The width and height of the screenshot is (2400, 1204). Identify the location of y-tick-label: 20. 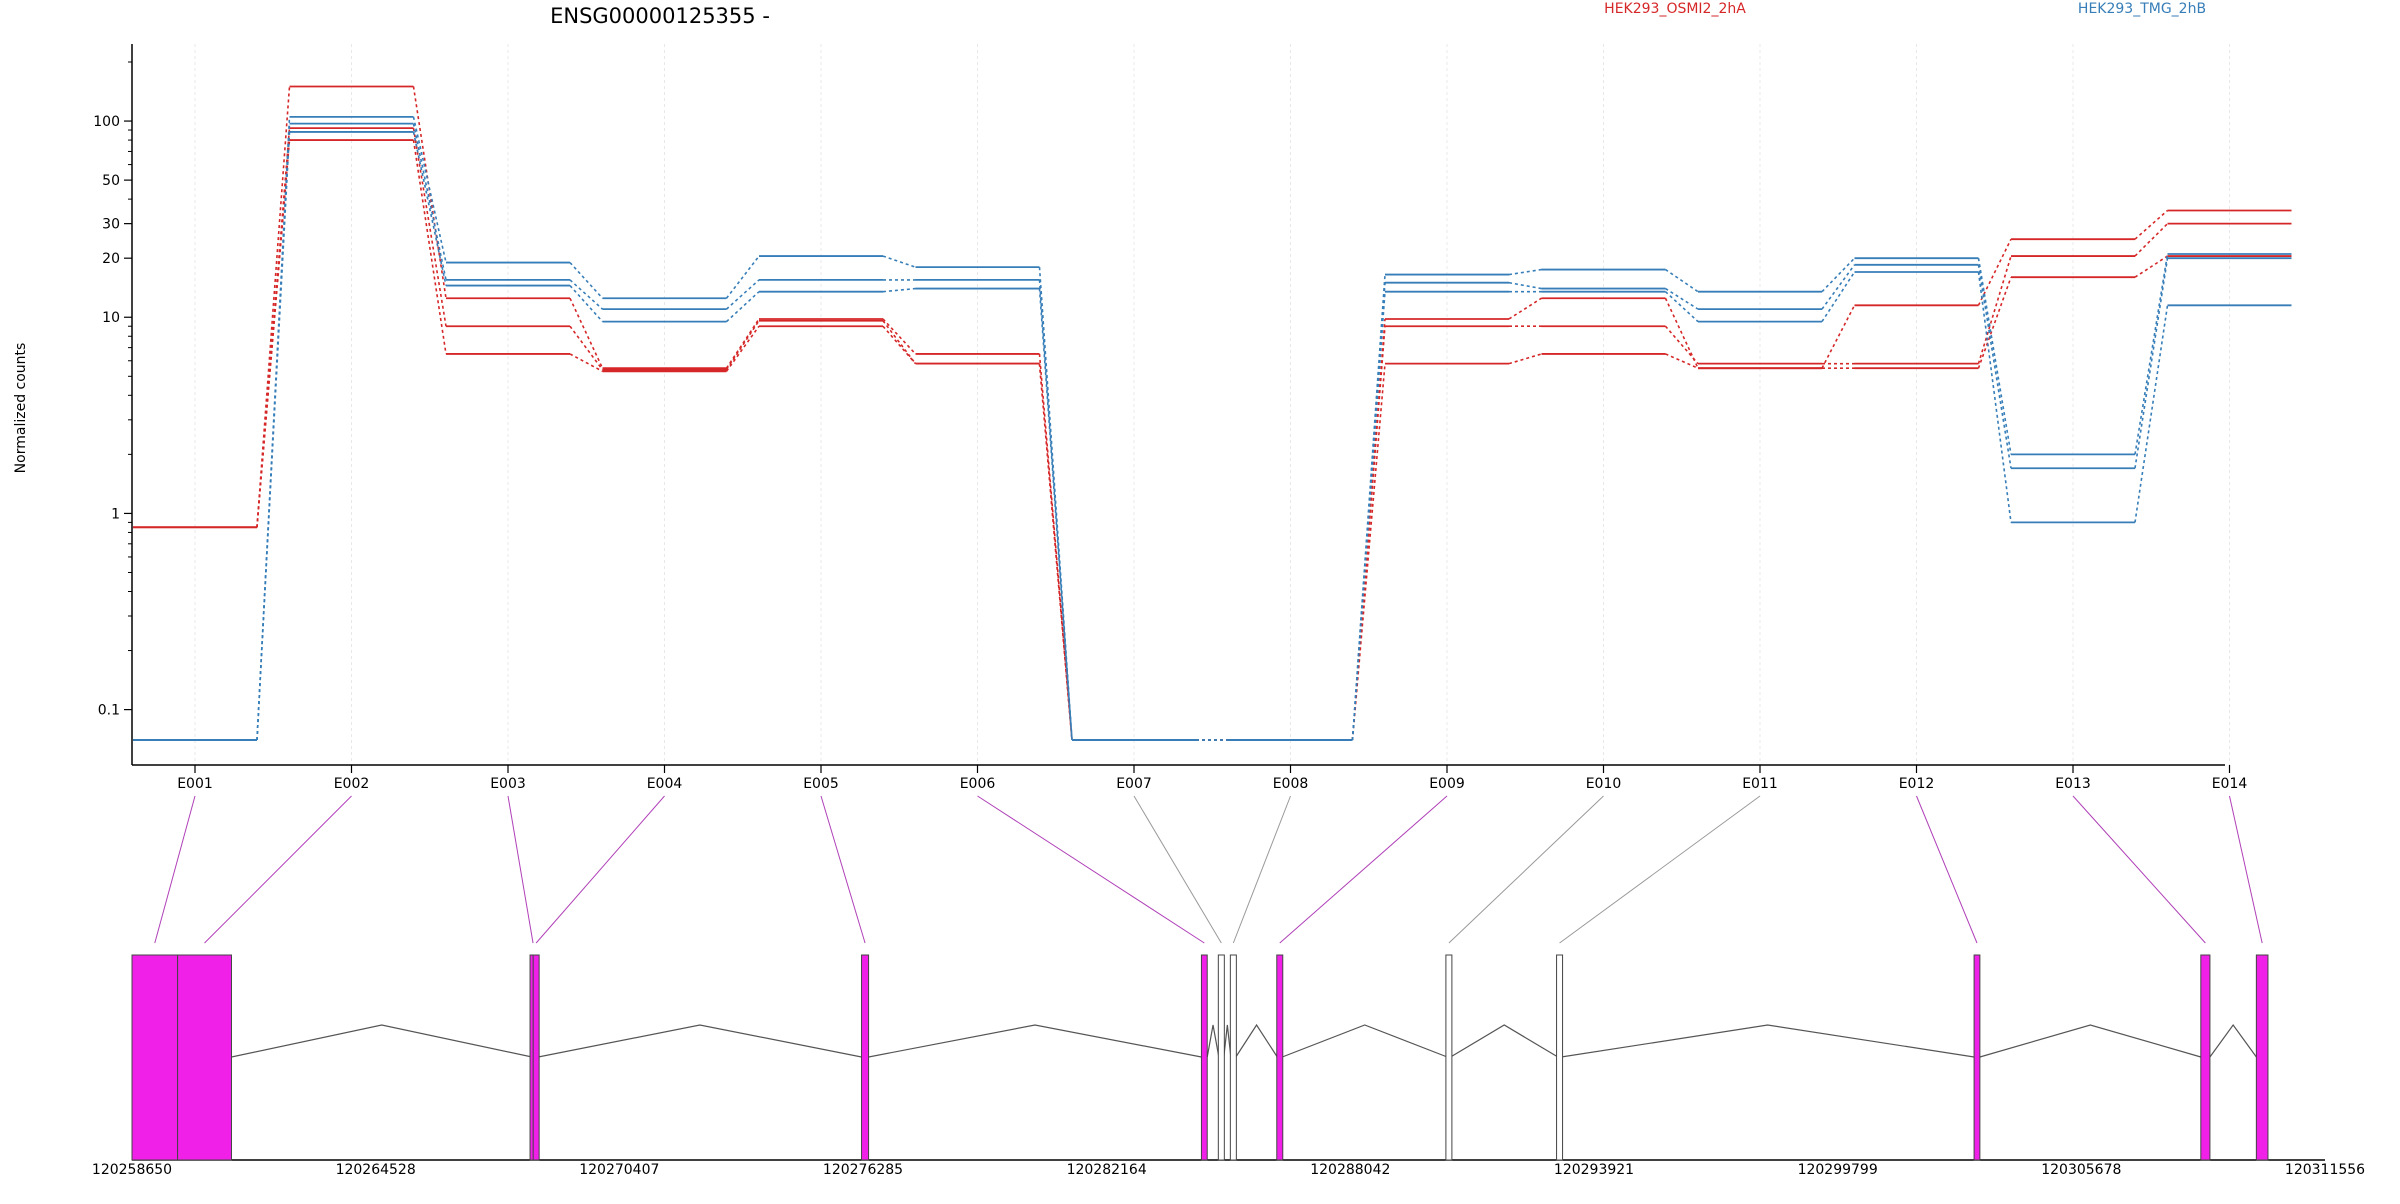
(111, 259).